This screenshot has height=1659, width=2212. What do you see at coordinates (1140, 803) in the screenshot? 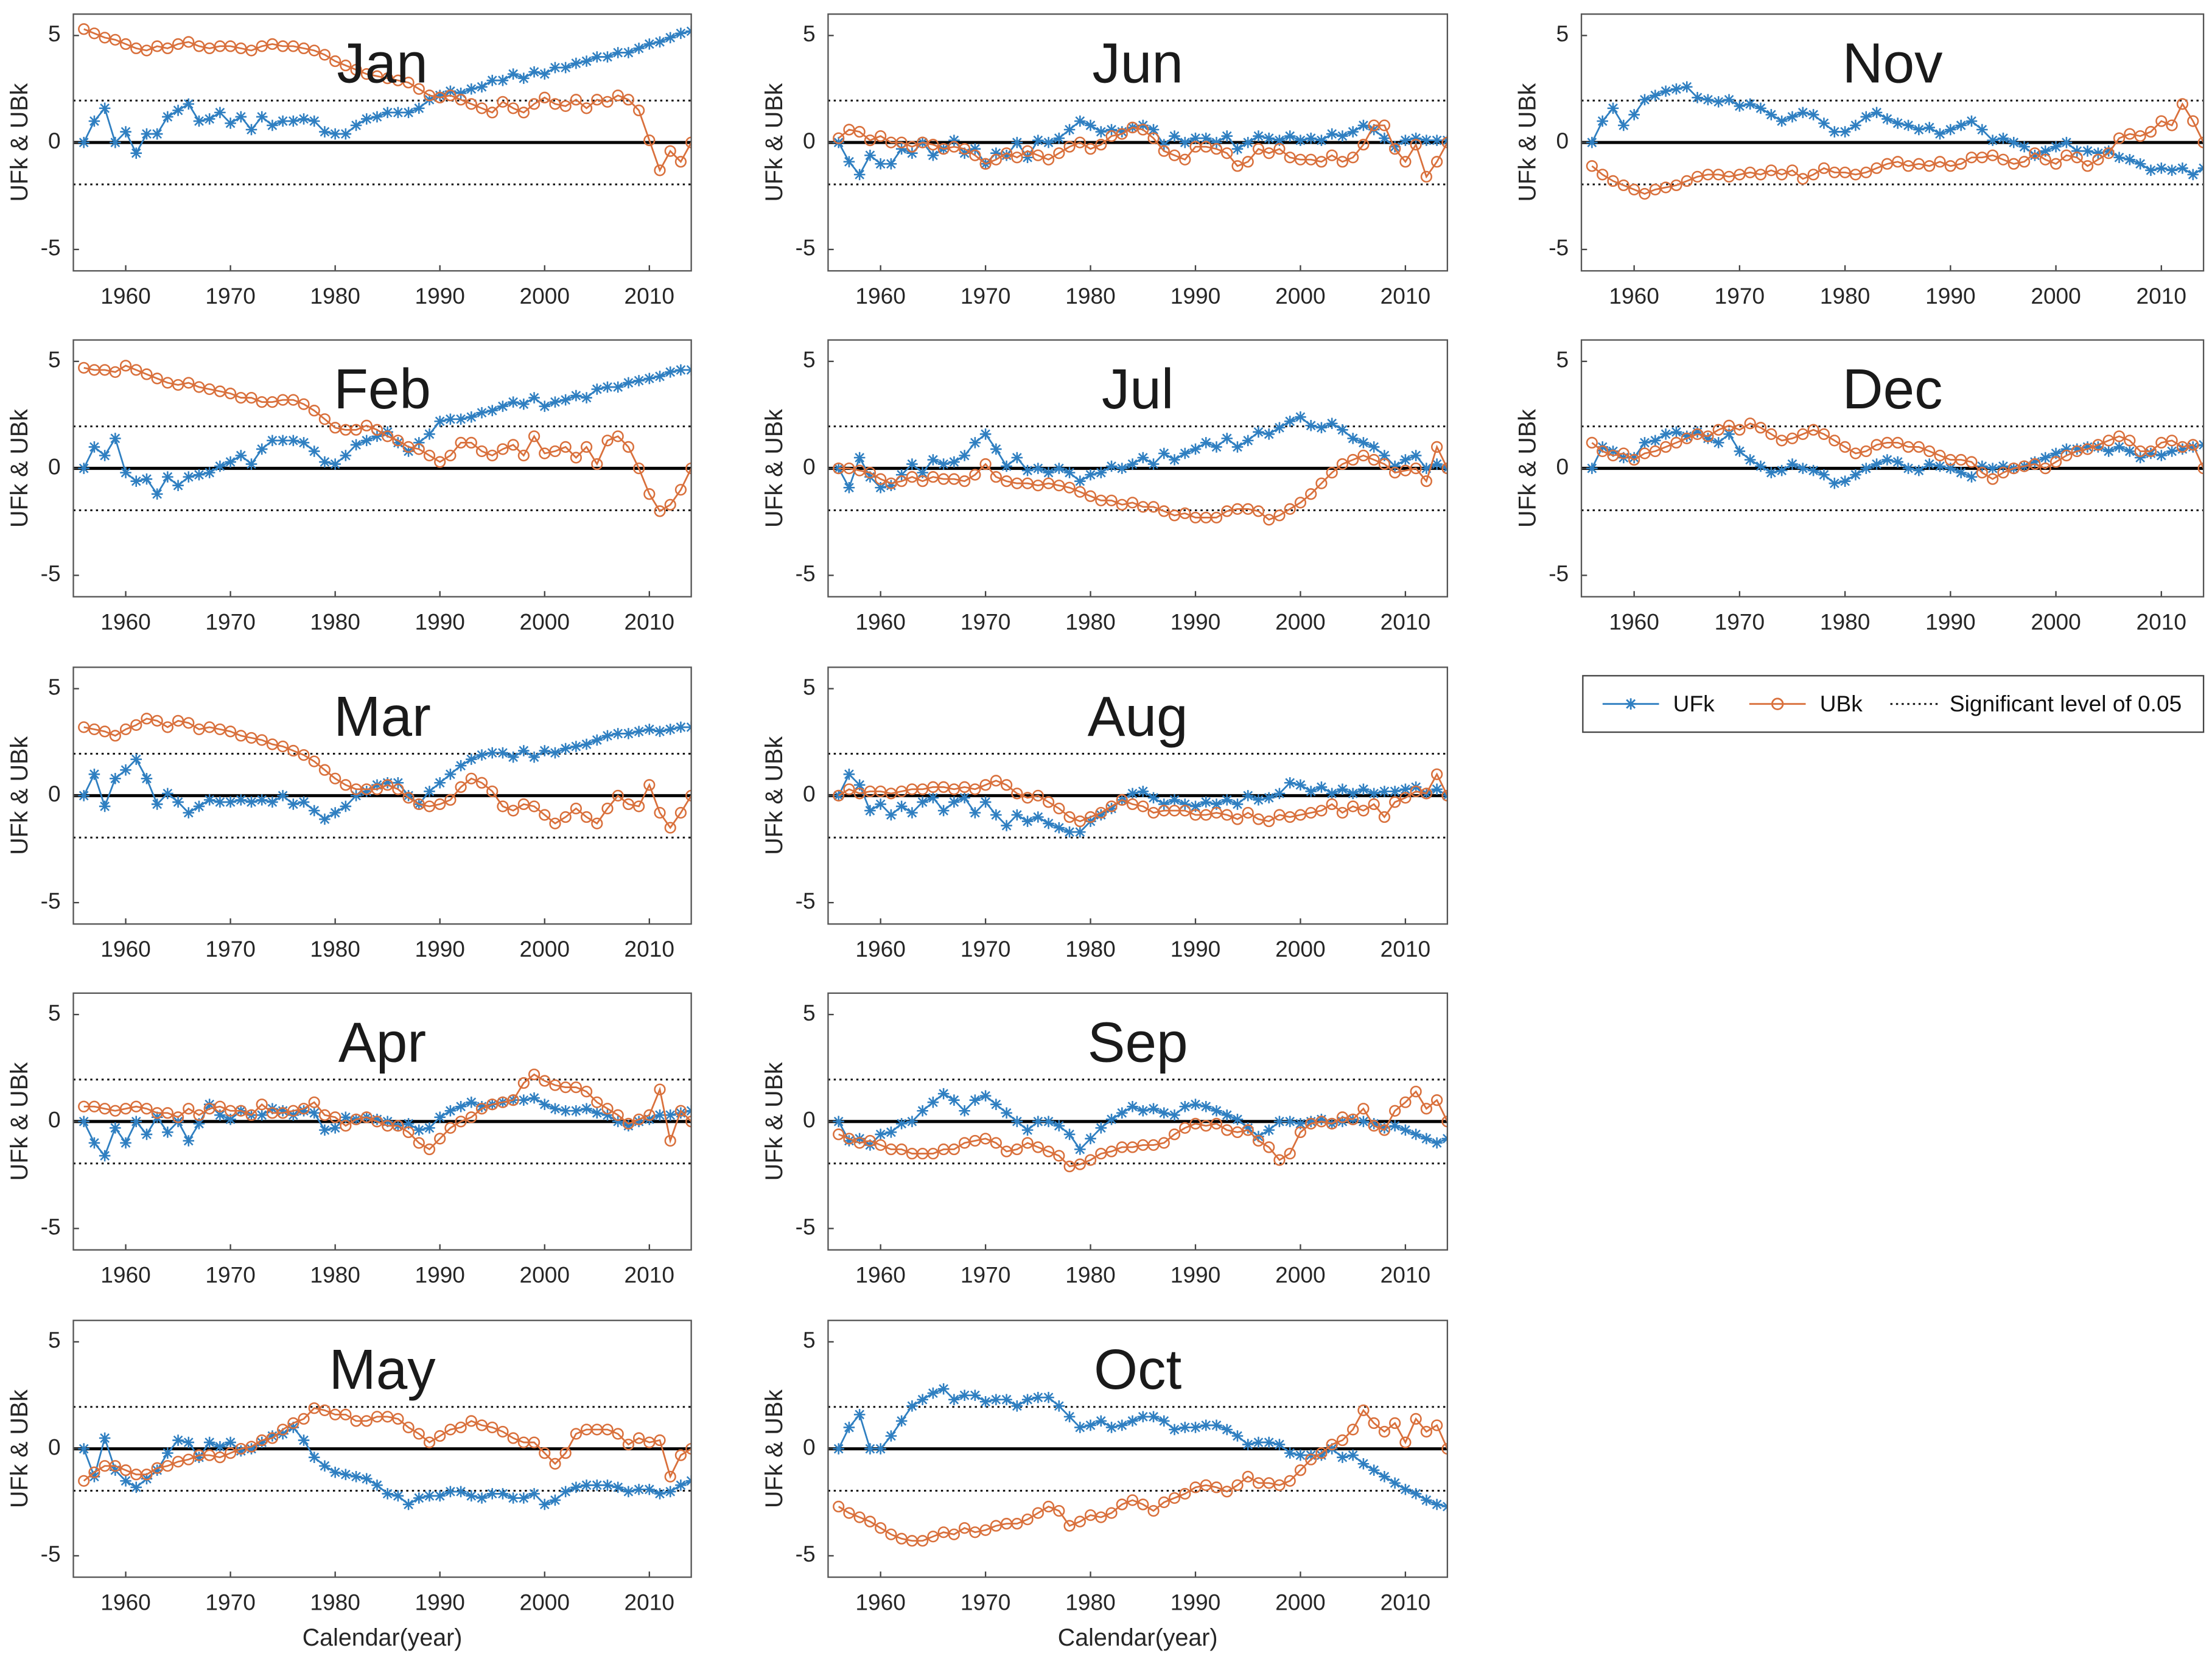
I see `series-layer` at bounding box center [1140, 803].